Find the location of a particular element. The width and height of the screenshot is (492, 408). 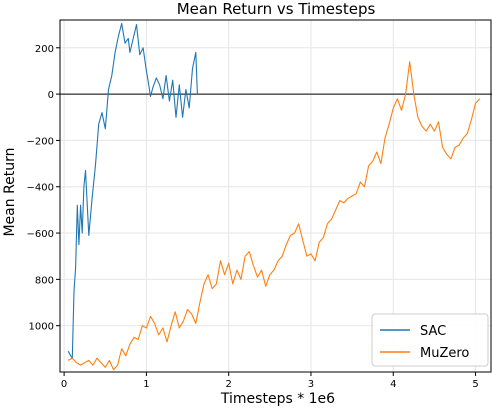

chart-title: Mean Return vs Timesteps is located at coordinates (276, 9).